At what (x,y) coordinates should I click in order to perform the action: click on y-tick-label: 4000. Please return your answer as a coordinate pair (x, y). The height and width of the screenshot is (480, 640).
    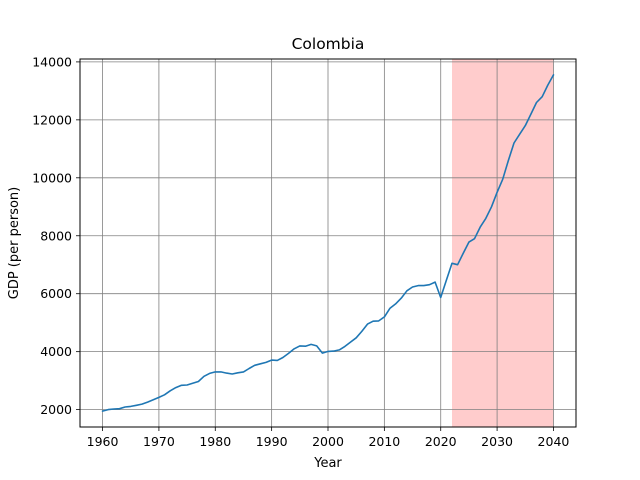
    Looking at the image, I should click on (56, 351).